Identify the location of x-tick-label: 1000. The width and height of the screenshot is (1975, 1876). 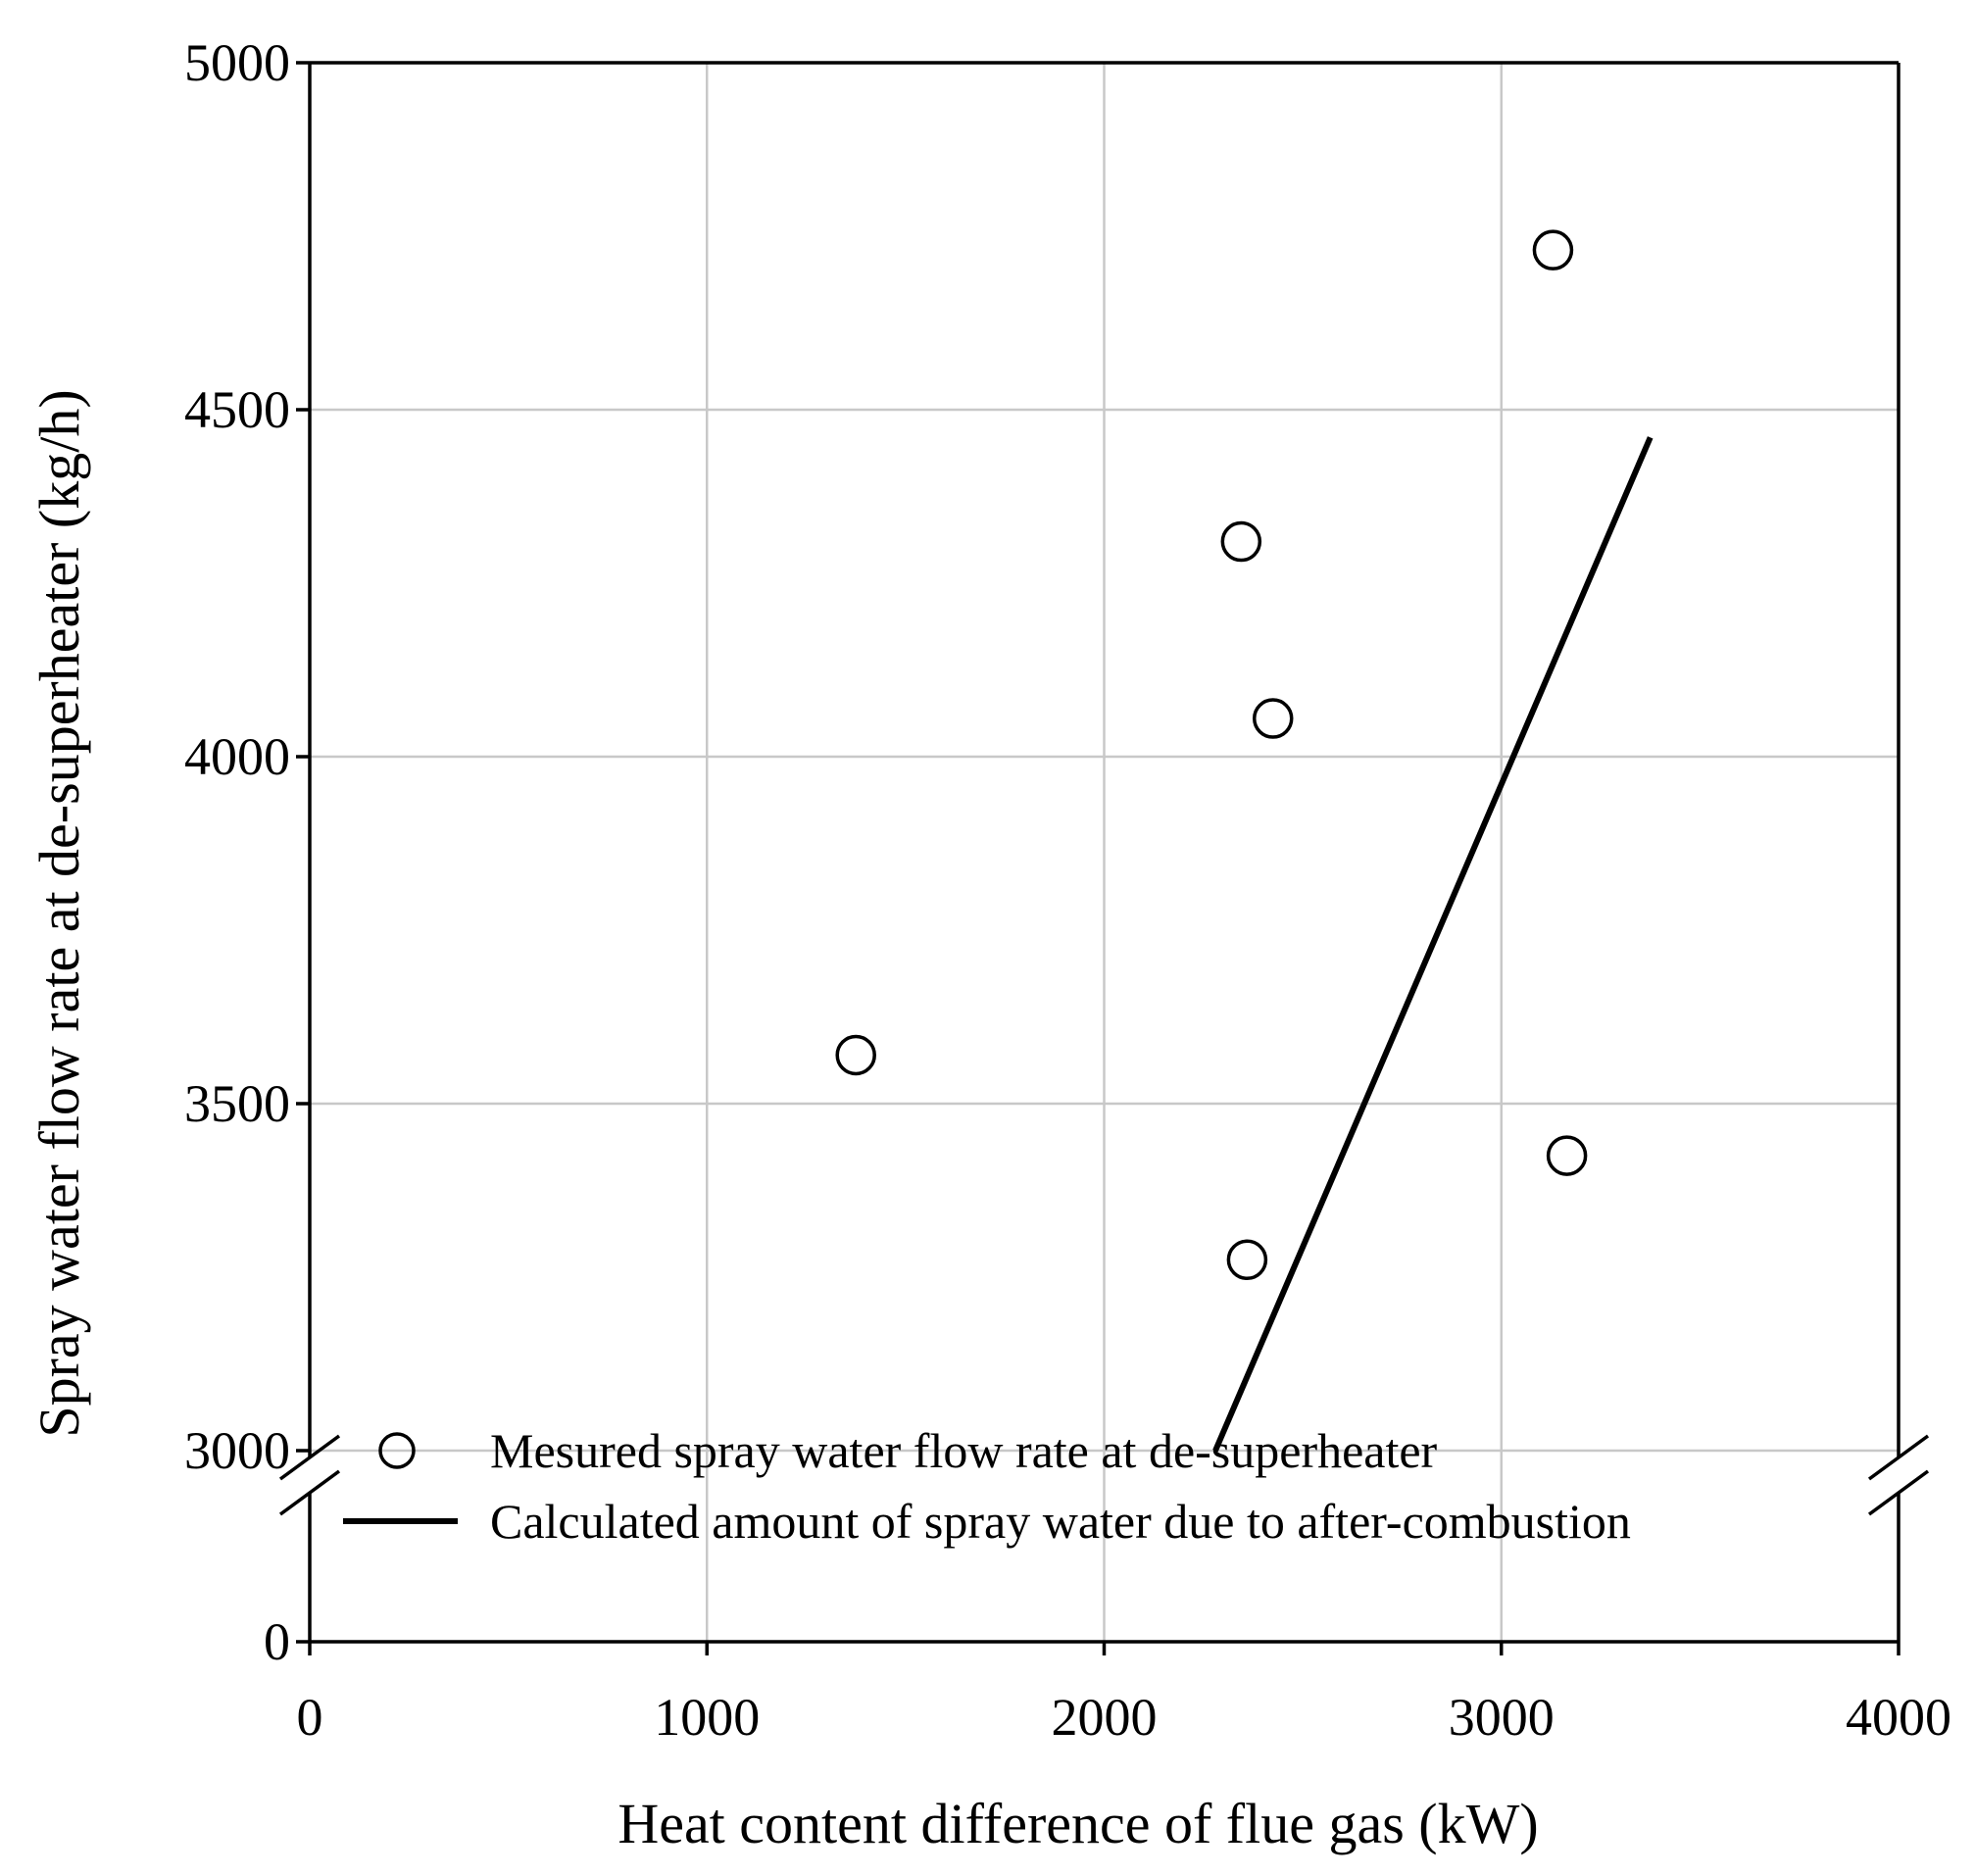
(707, 1717).